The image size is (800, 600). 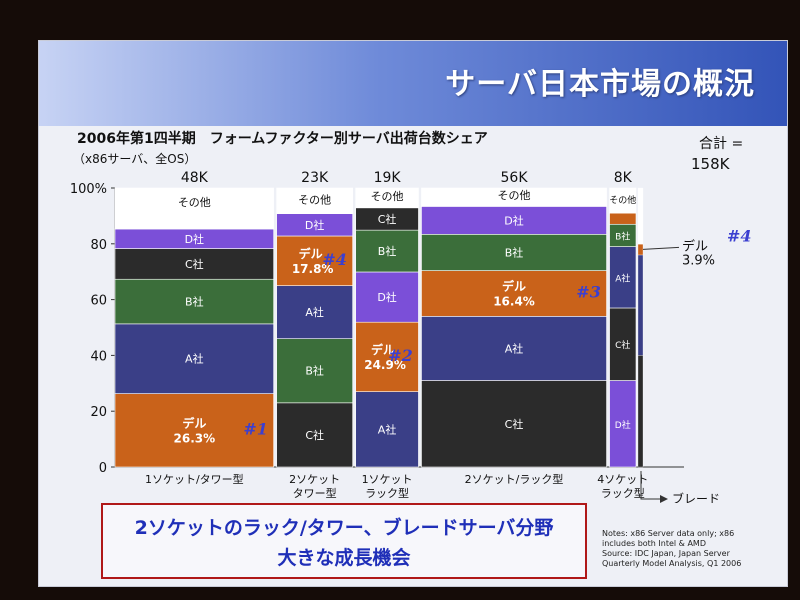 What do you see at coordinates (344, 528) in the screenshot?
I see `message-line-1: 2ソケットのラック/タワー、ブレードサーバ分野` at bounding box center [344, 528].